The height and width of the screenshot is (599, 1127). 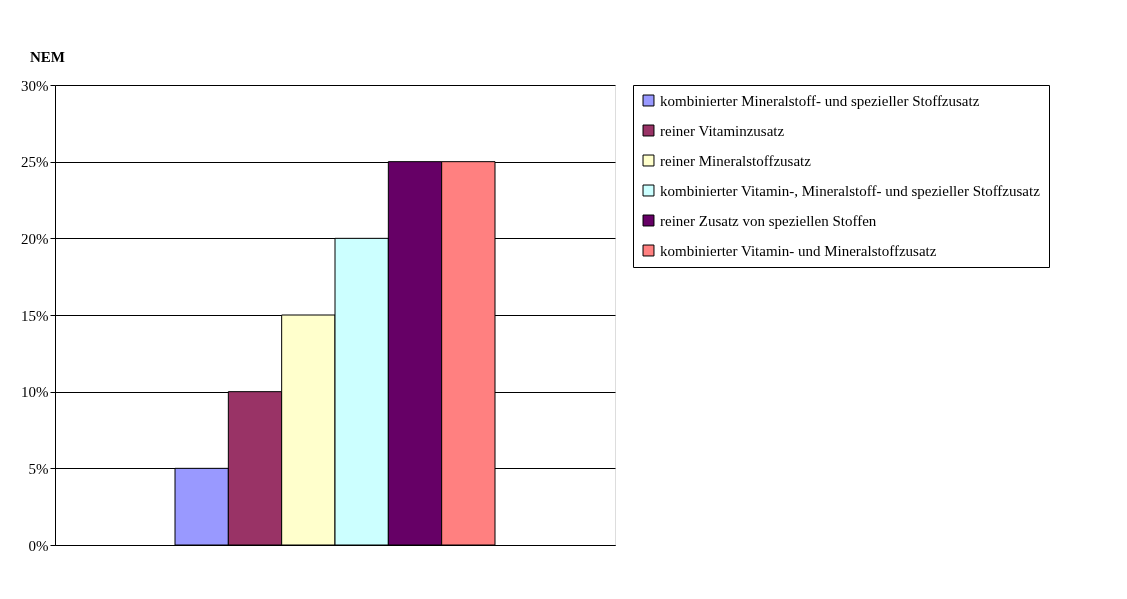 I want to click on legend-label: kombinierter Mineralstoff- und spezieller Stoffzusatz, so click(x=820, y=100).